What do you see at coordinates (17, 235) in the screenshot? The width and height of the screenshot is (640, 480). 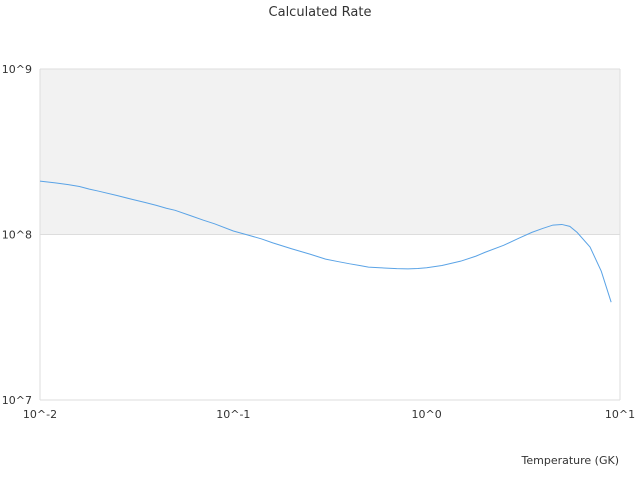 I see `y-tick-label-1: 10^8` at bounding box center [17, 235].